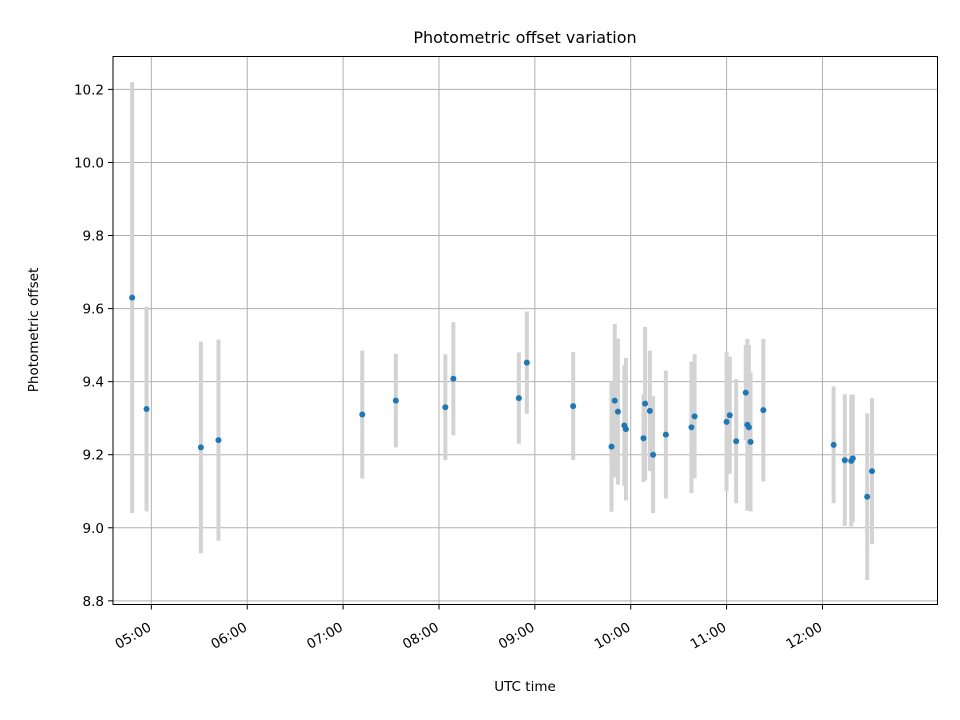  What do you see at coordinates (93, 237) in the screenshot?
I see `y-tick-label: 9.8` at bounding box center [93, 237].